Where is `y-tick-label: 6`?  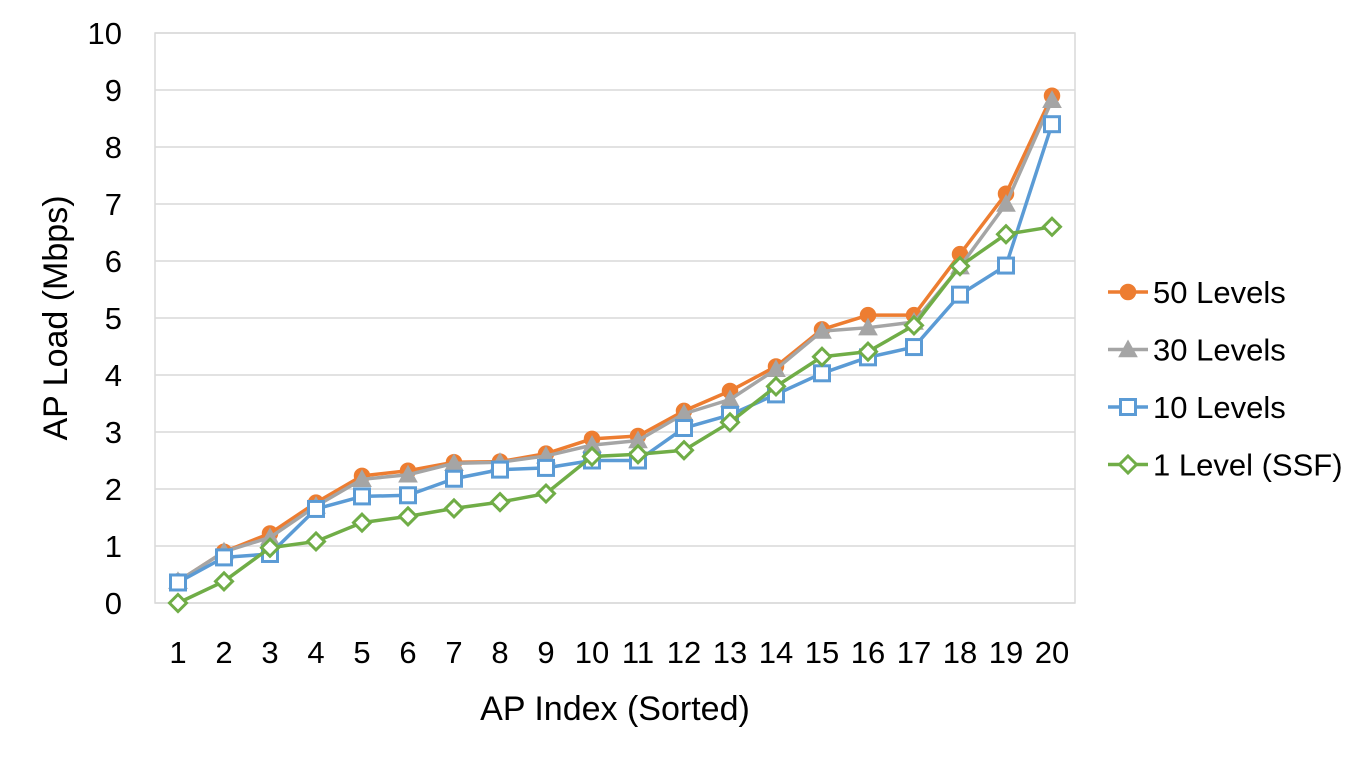
y-tick-label: 6 is located at coordinates (113, 261).